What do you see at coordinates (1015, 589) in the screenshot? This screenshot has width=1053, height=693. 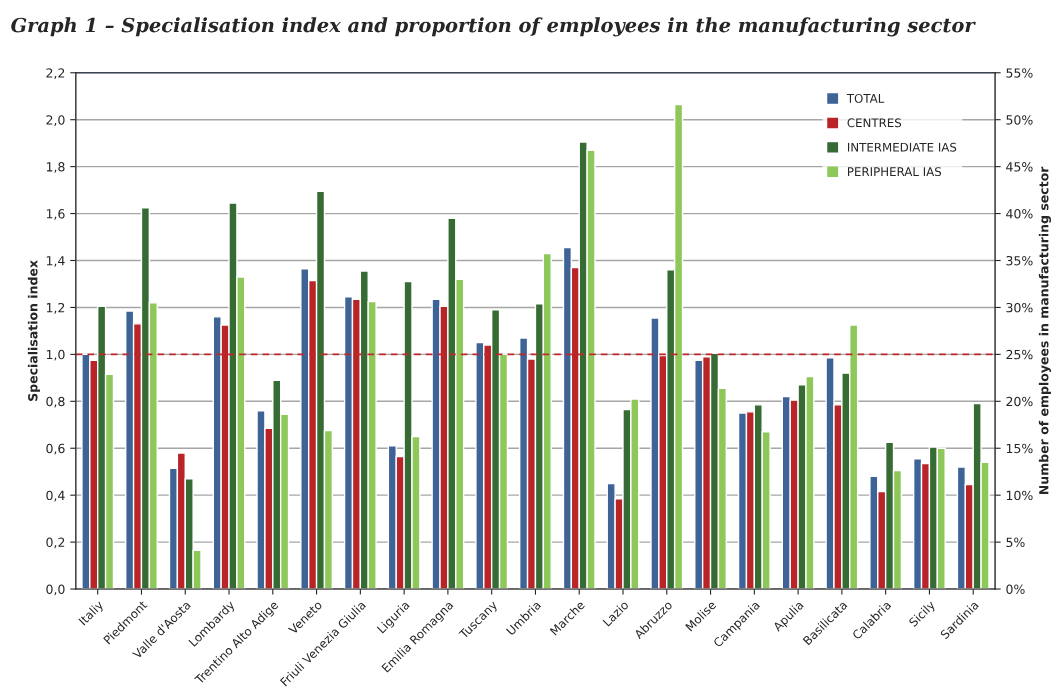 I see `y2-tick-label: 0%` at bounding box center [1015, 589].